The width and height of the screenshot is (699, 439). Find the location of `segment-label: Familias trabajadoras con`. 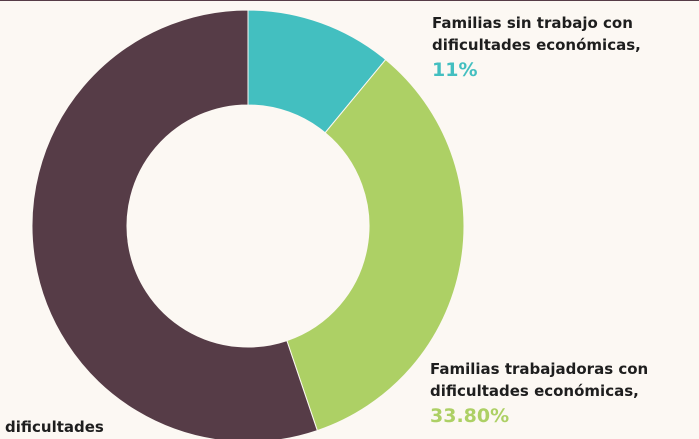

segment-label: Familias trabajadoras con is located at coordinates (539, 369).